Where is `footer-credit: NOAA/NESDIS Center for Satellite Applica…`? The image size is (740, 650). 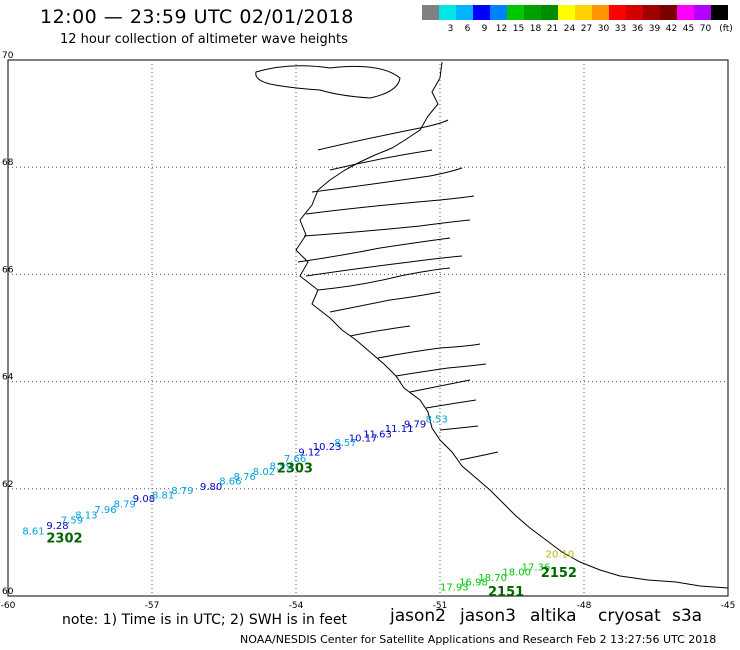
footer-credit: NOAA/NESDIS Center for Satellite Applica… is located at coordinates (478, 639).